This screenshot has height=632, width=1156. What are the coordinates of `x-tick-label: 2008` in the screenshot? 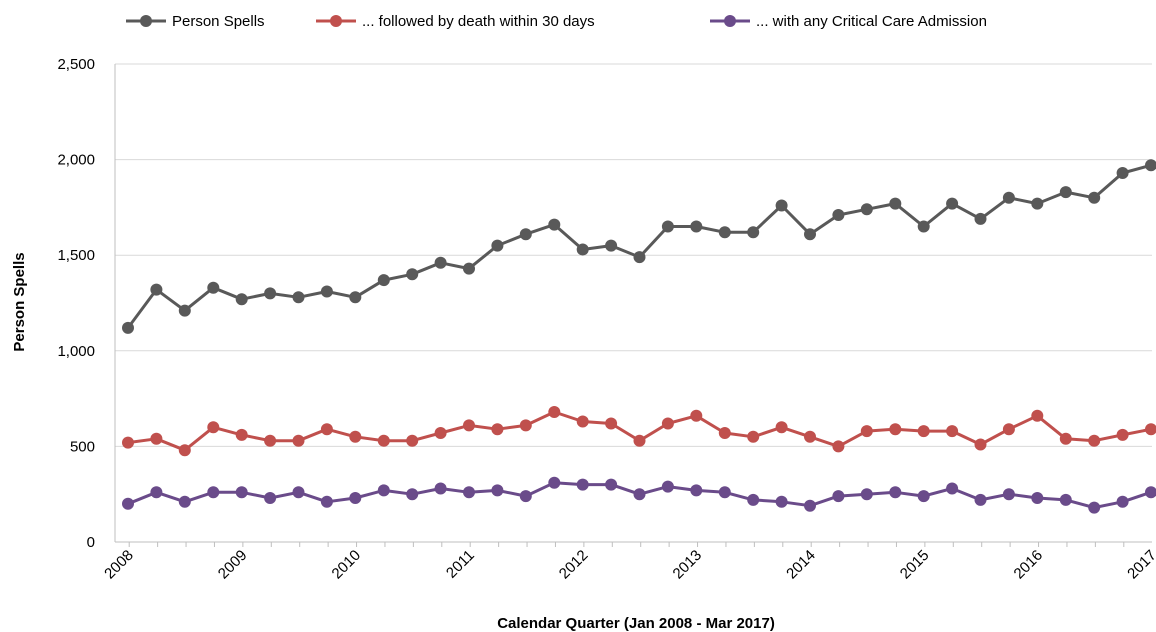 It's located at (119, 565).